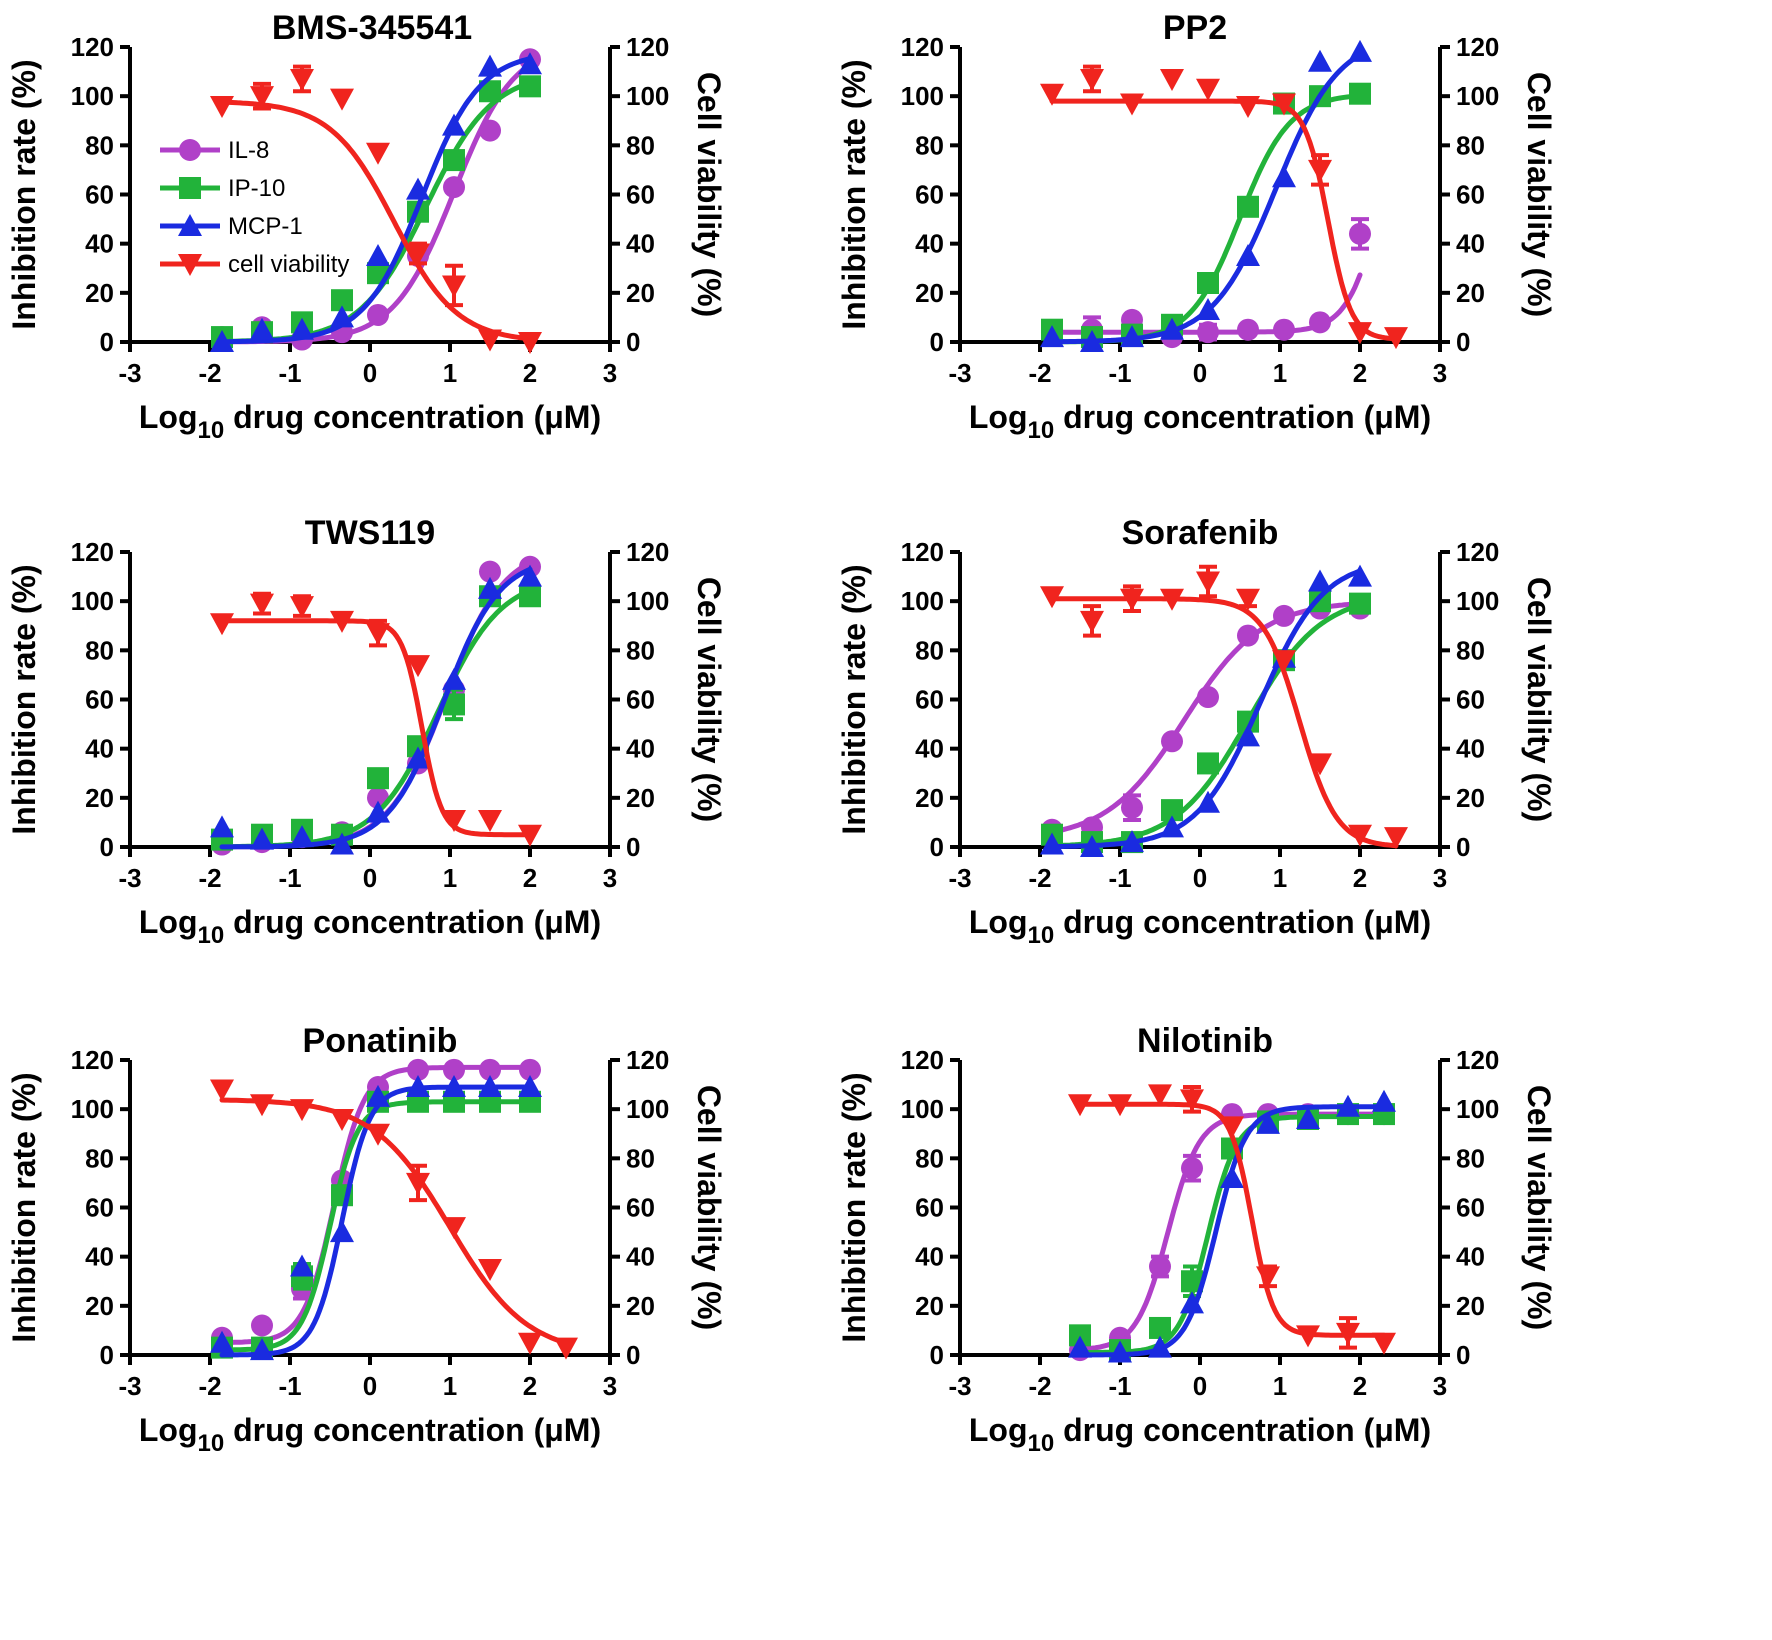 The image size is (1772, 1640). I want to click on y-tick-label-left: 40, so click(929, 749).